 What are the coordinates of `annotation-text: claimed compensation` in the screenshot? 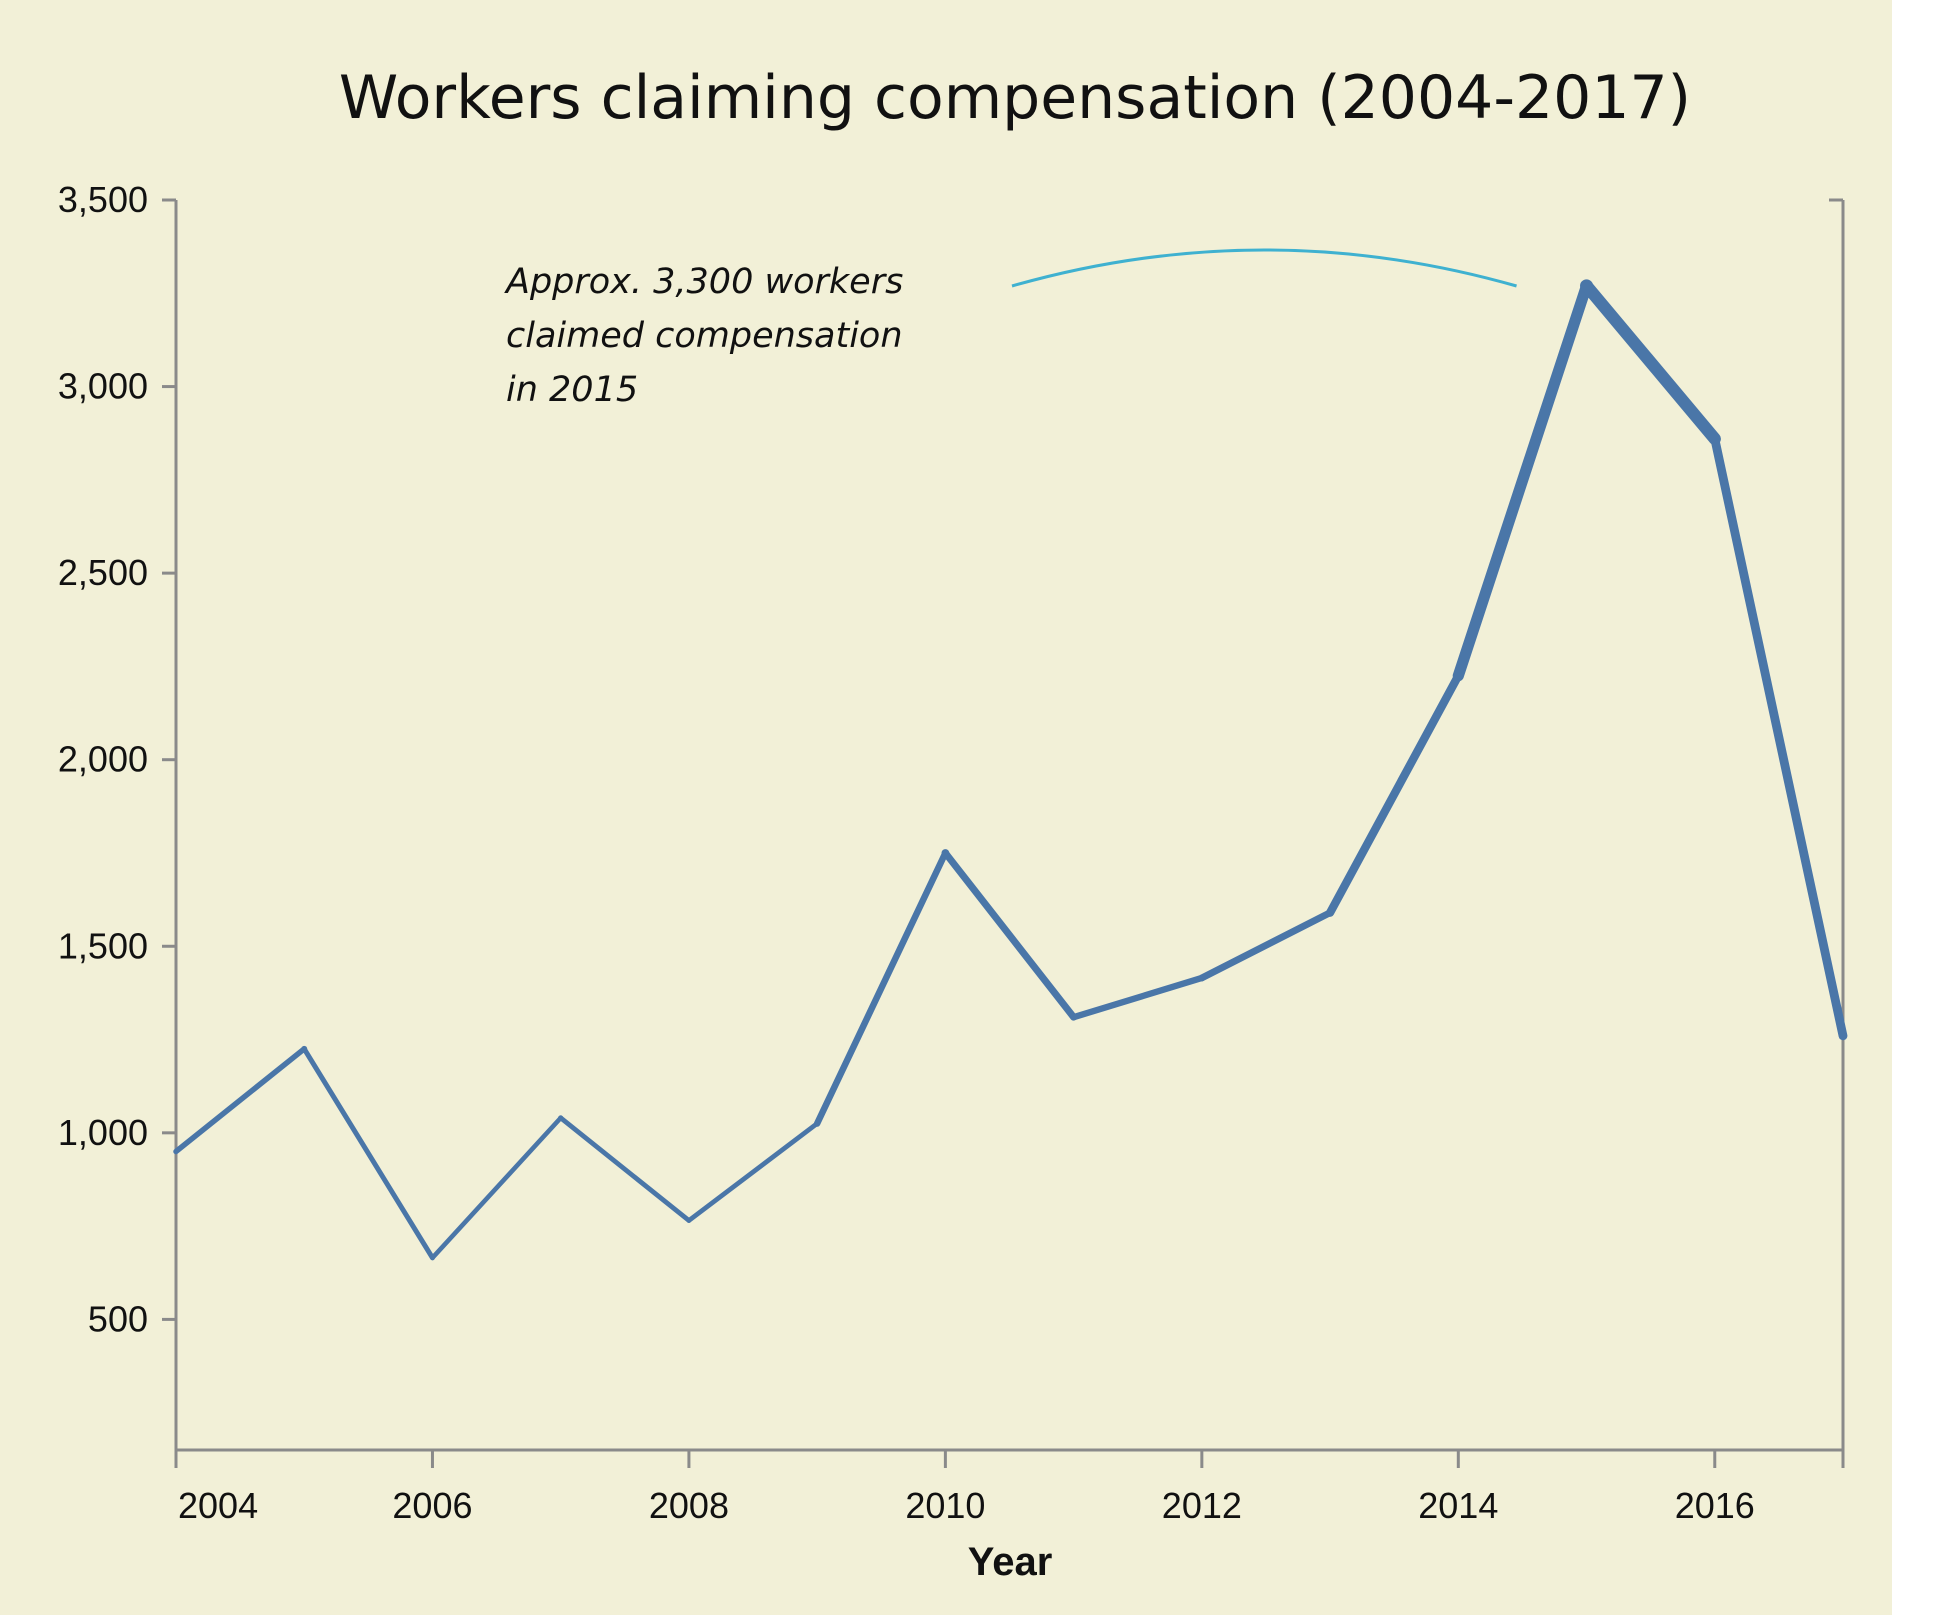 It's located at (704, 336).